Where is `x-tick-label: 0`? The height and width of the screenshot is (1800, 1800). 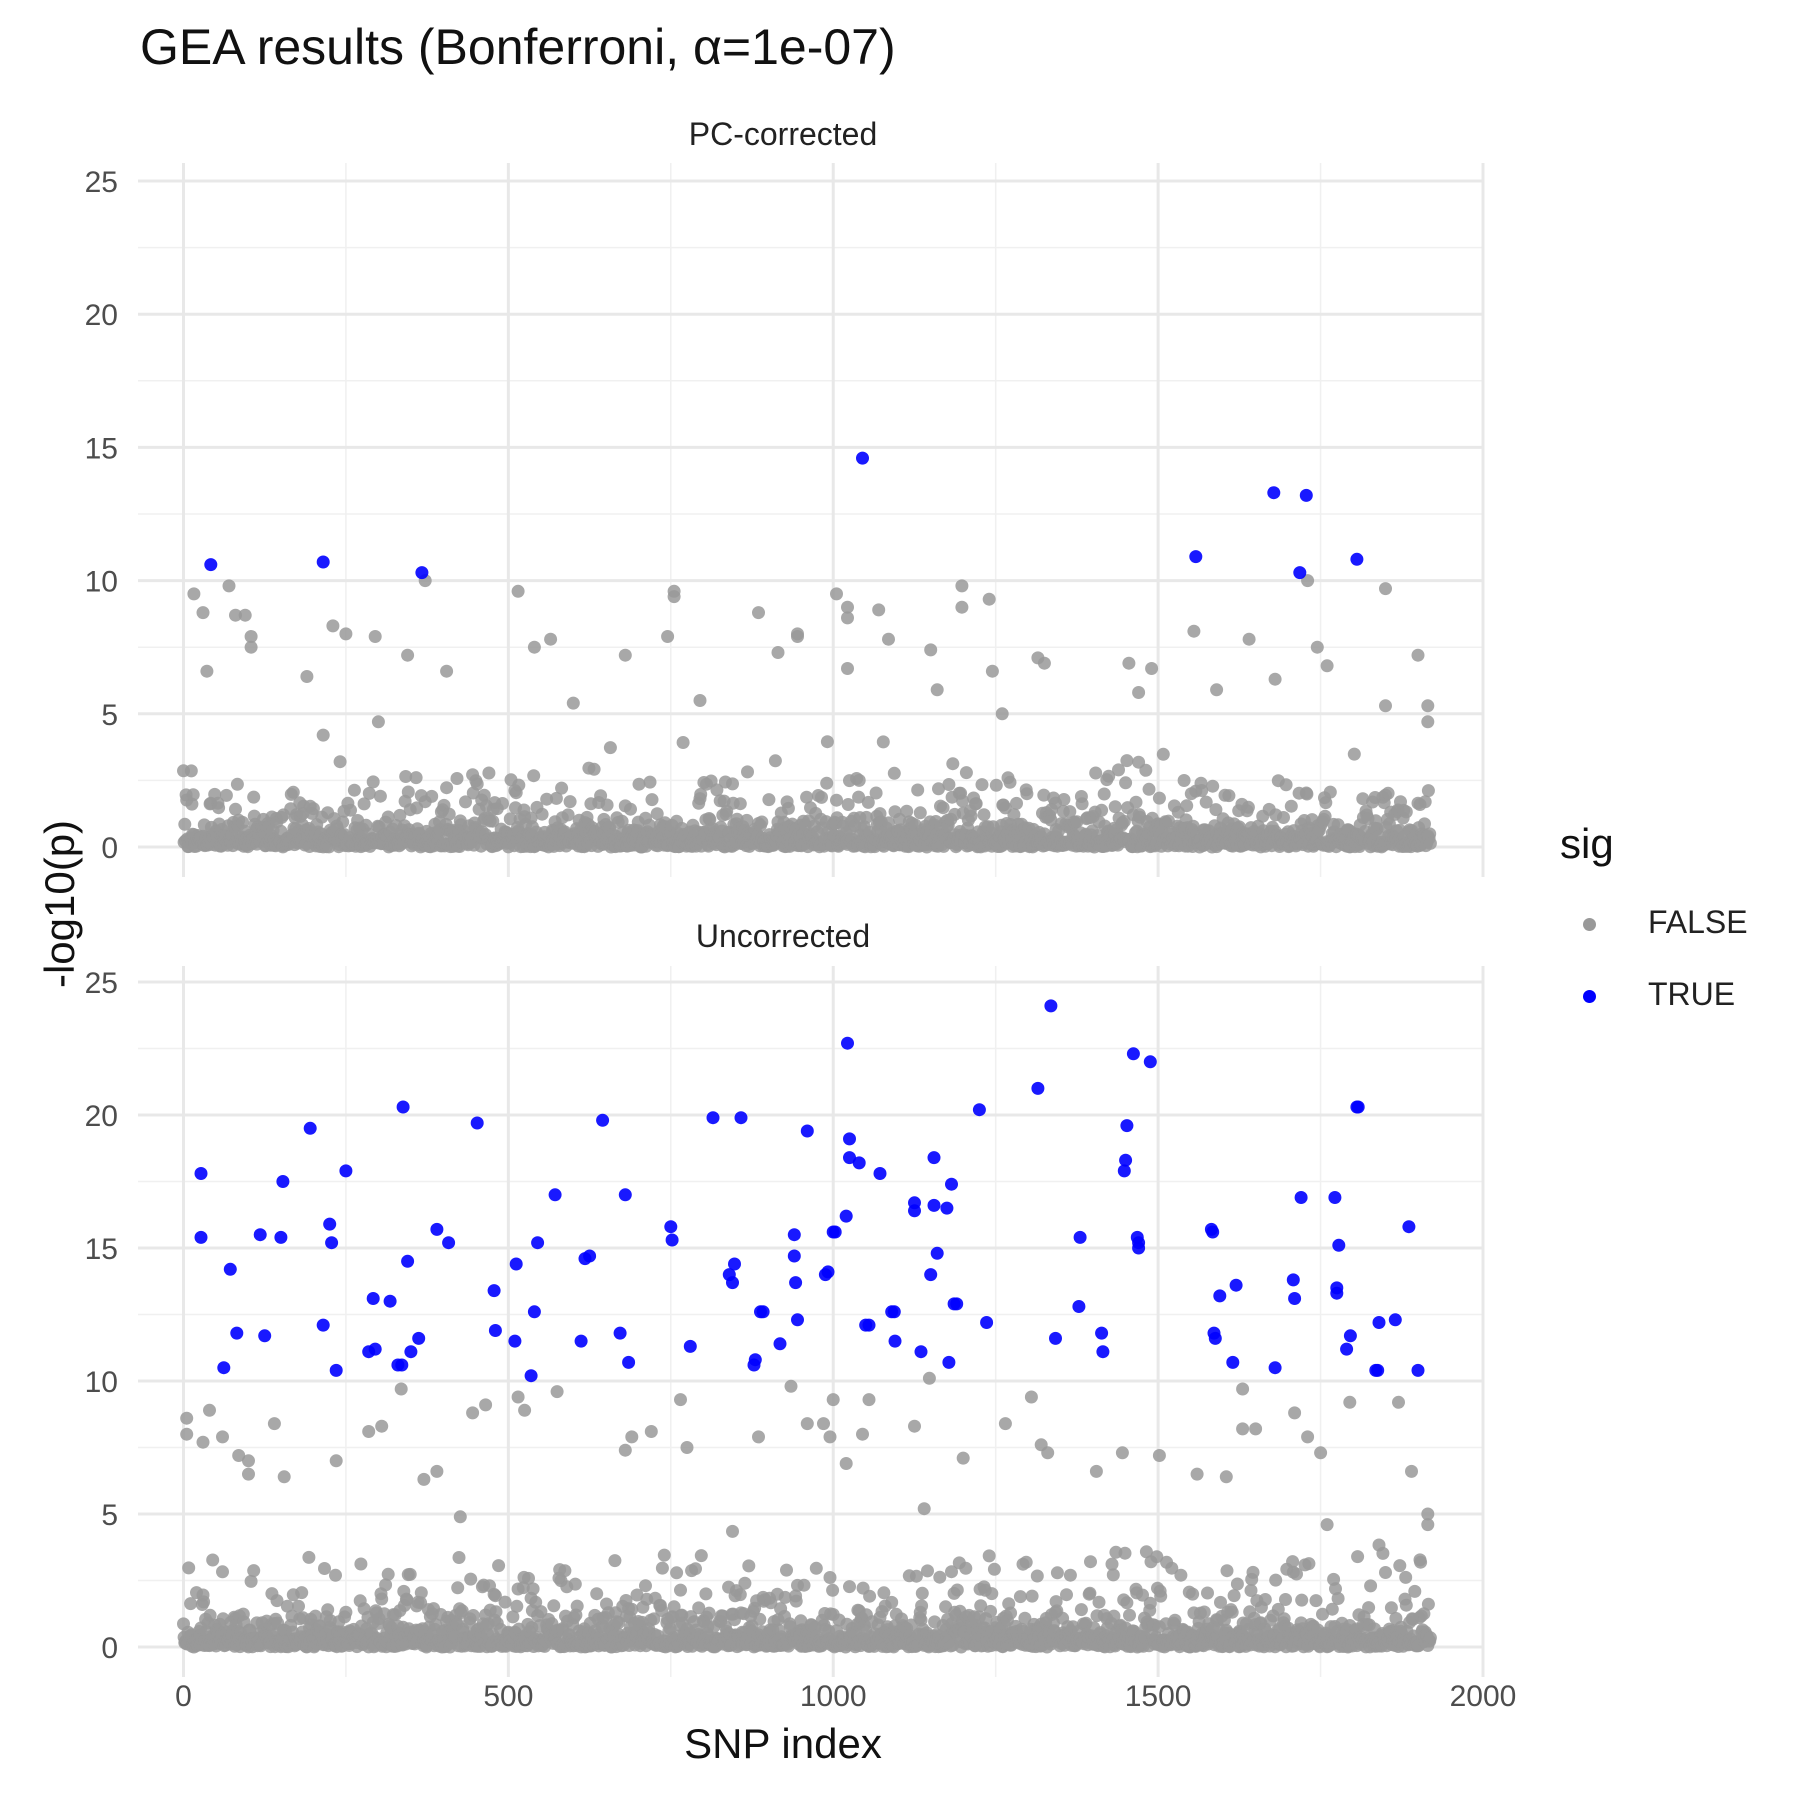
x-tick-label: 0 is located at coordinates (183, 1696).